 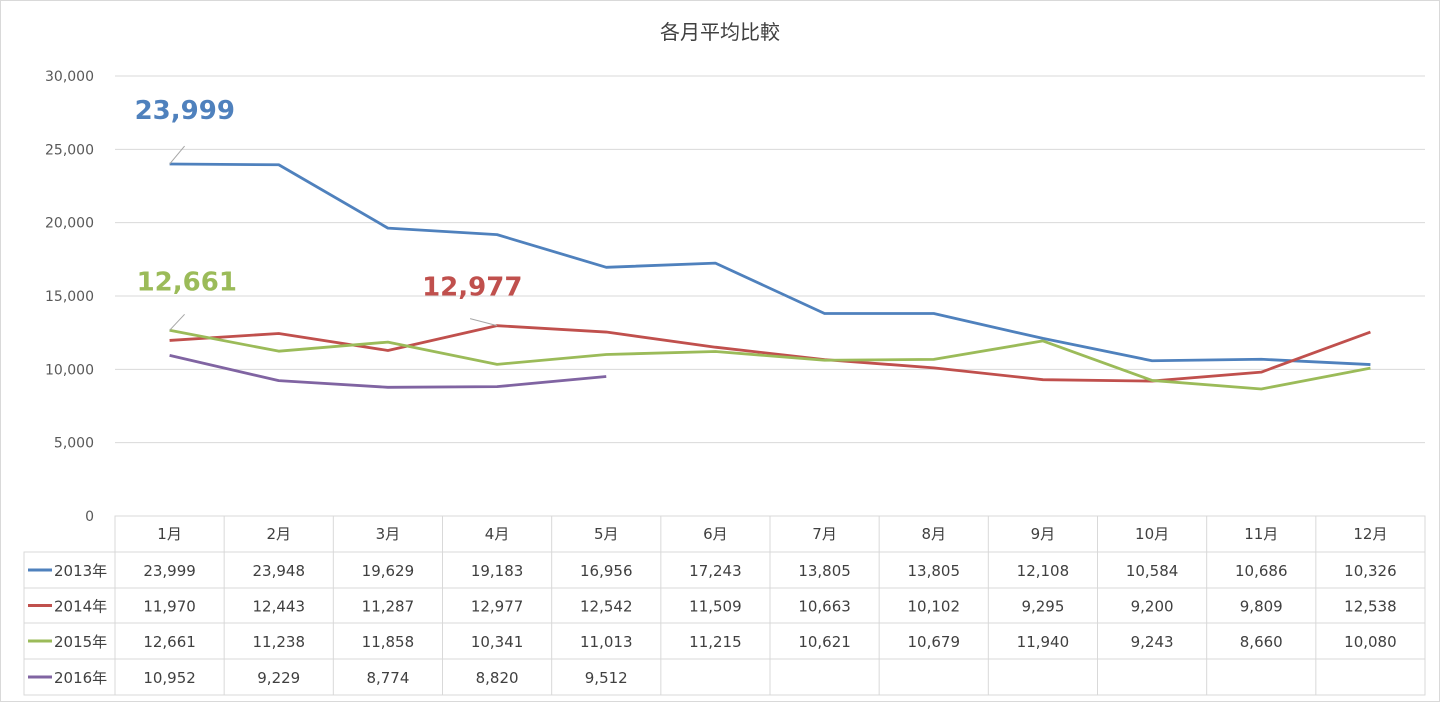 What do you see at coordinates (770, 353) in the screenshot?
I see `series-line-2014年` at bounding box center [770, 353].